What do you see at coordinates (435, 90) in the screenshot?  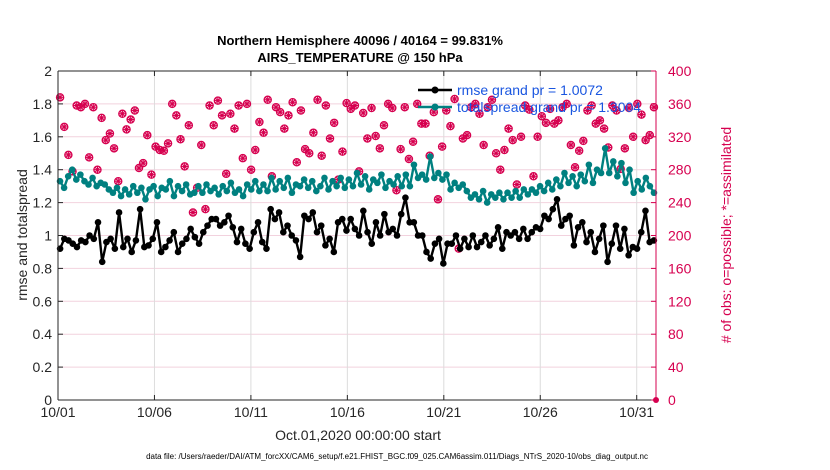 I see `legend-rmse-marker` at bounding box center [435, 90].